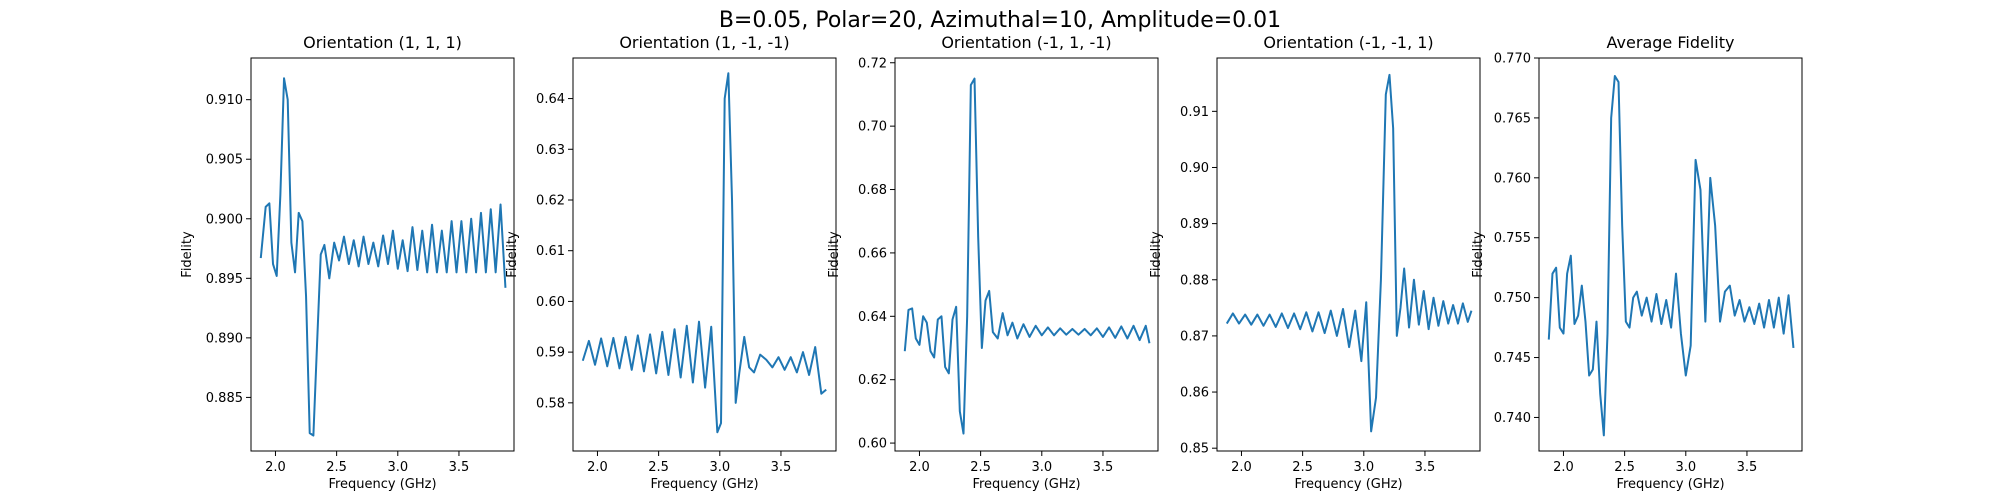 The width and height of the screenshot is (2000, 500). What do you see at coordinates (224, 279) in the screenshot?
I see `y-tick-label: 0.895` at bounding box center [224, 279].